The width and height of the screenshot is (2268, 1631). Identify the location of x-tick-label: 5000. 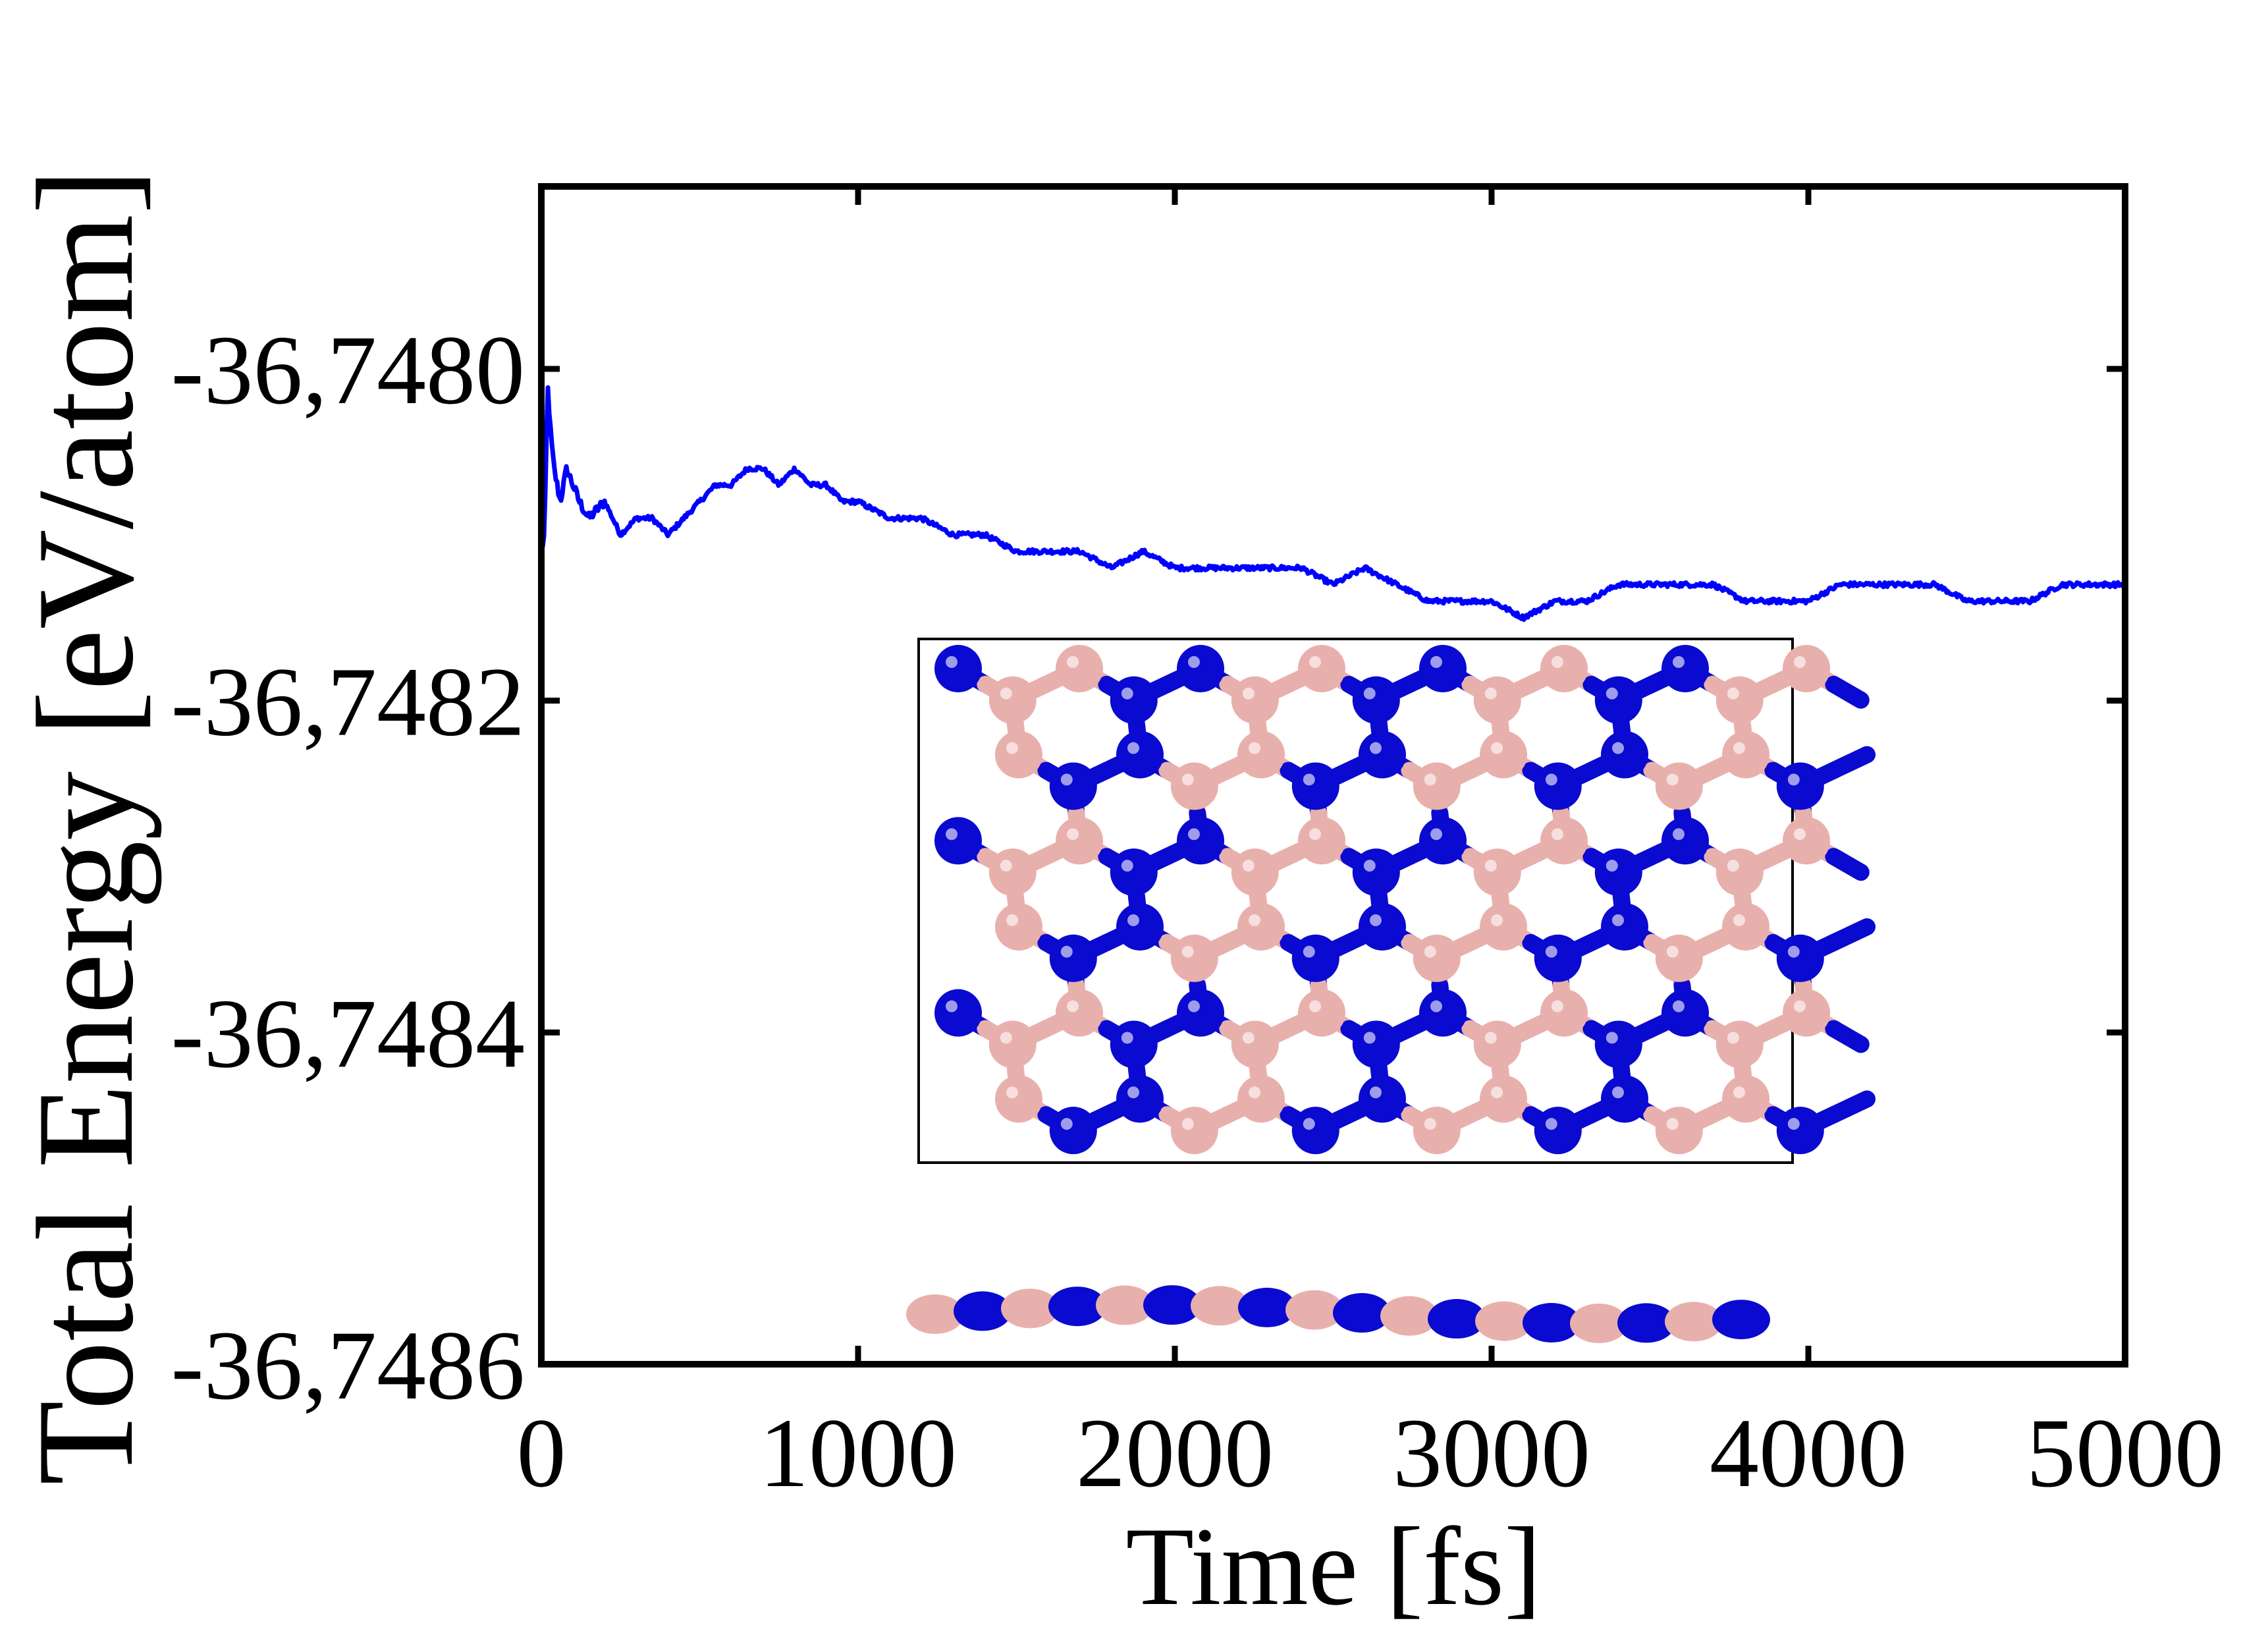
(2125, 1453).